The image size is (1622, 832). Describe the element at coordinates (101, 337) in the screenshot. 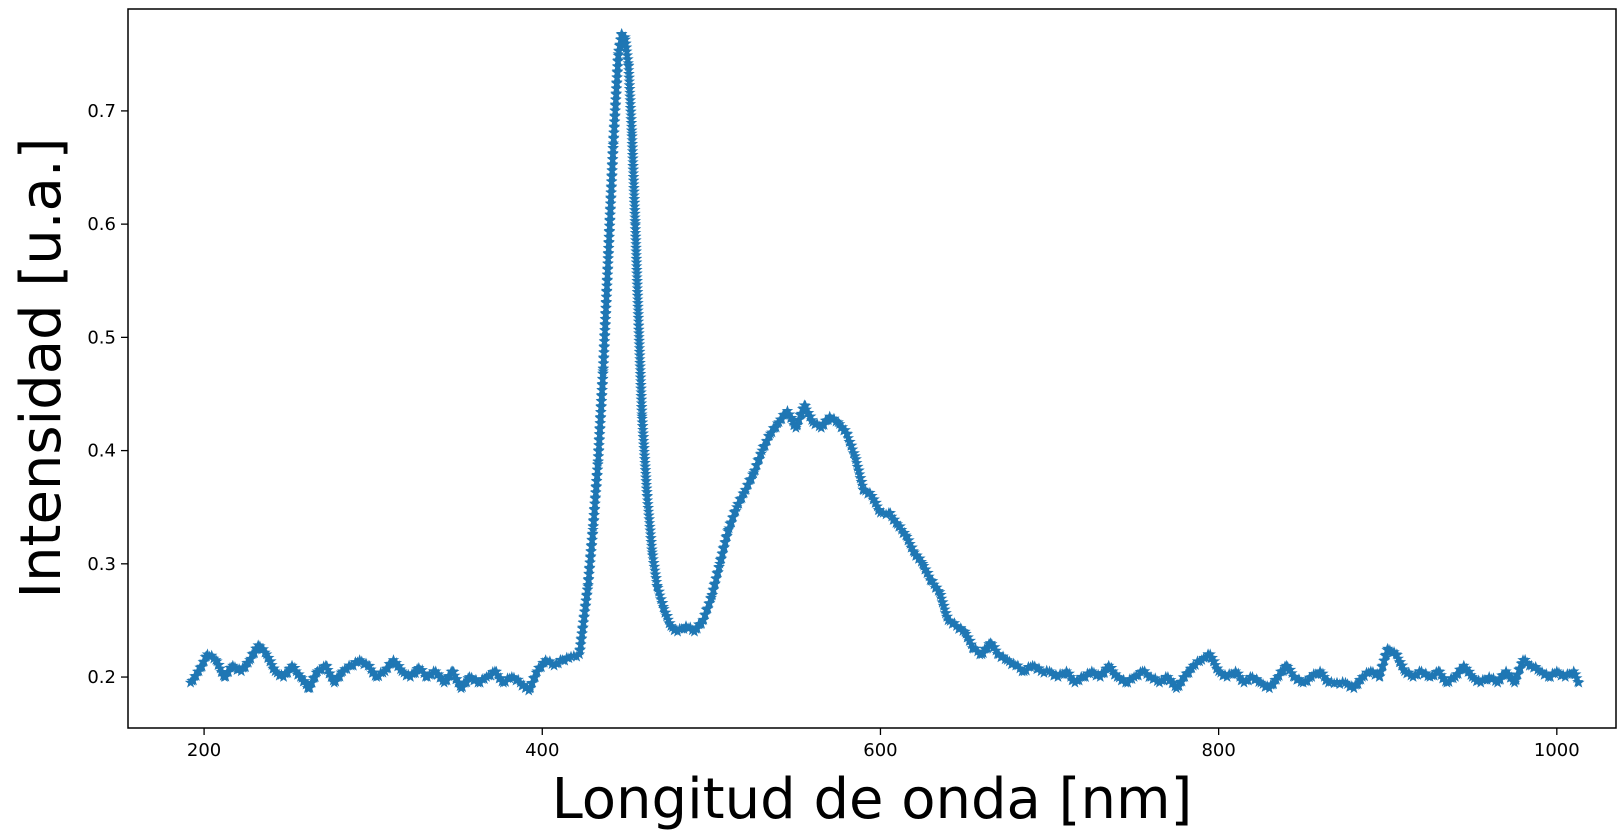

I see `y-tick-label: 0.5` at that location.